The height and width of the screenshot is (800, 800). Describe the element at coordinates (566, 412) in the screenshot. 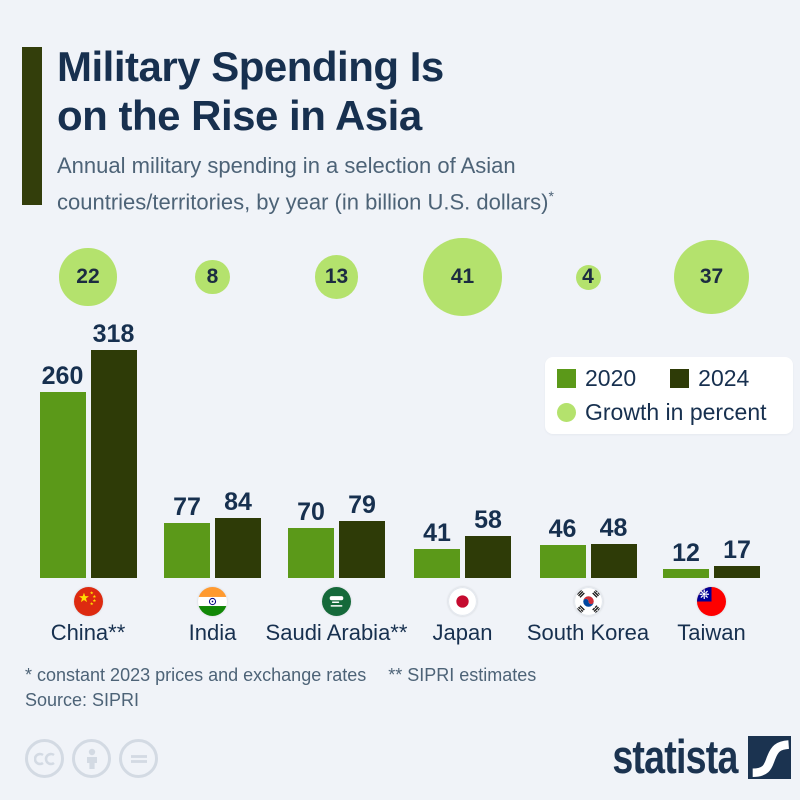

I see `legend-swatch-growth` at that location.